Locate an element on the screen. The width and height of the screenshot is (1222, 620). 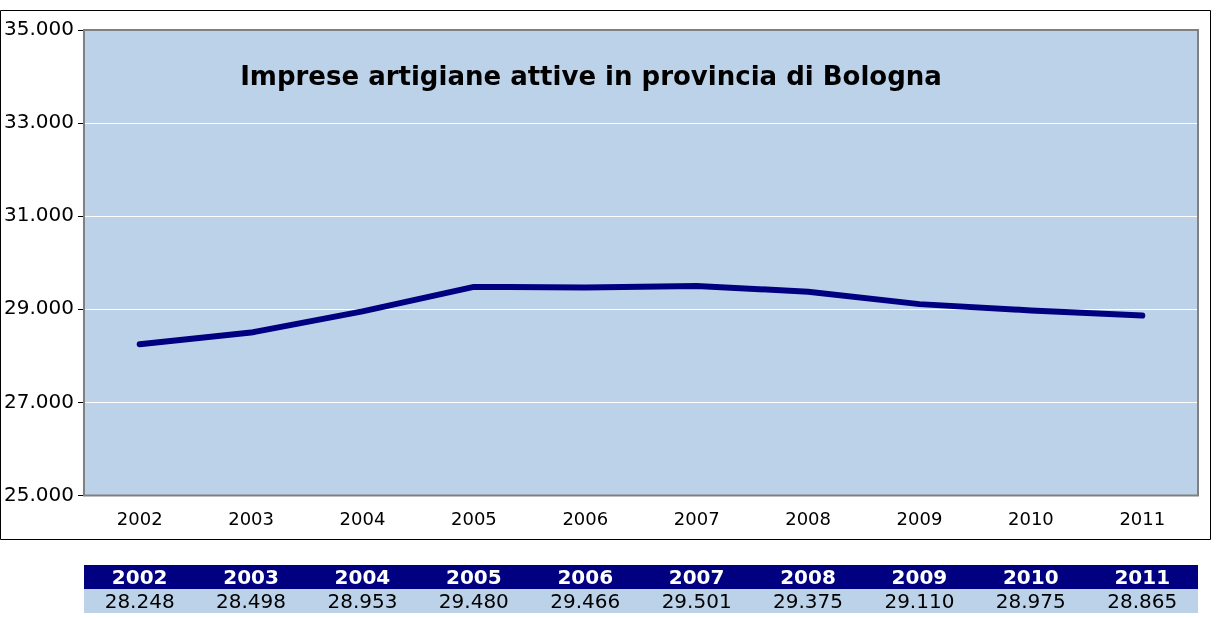
y-tick-label: 29.000 is located at coordinates (39, 307).